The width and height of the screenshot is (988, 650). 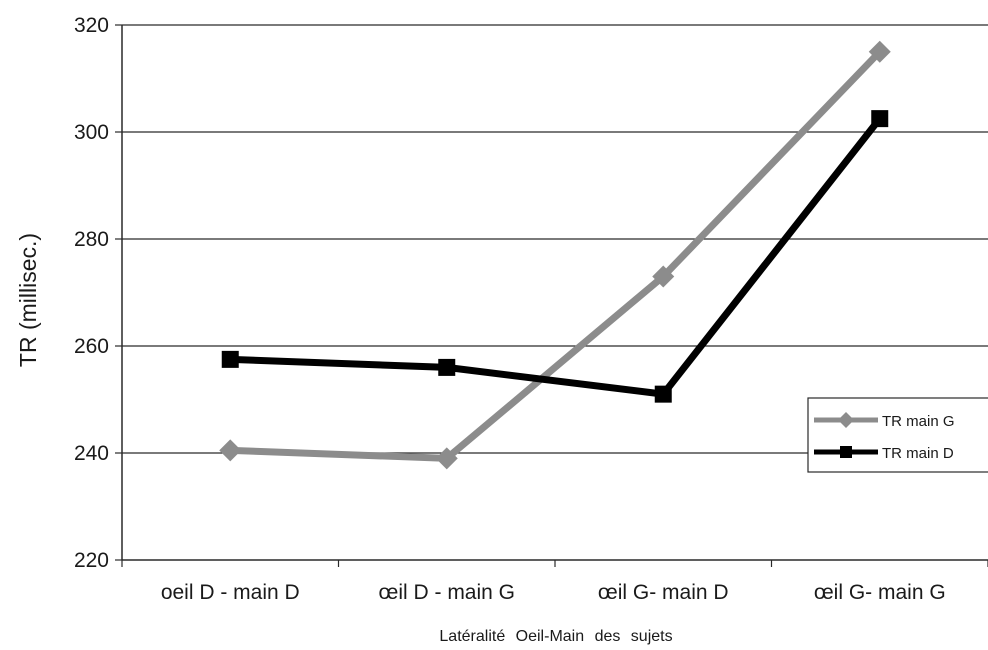 What do you see at coordinates (98, 293) in the screenshot?
I see `y-axis: 220 240 260 280 300 320` at bounding box center [98, 293].